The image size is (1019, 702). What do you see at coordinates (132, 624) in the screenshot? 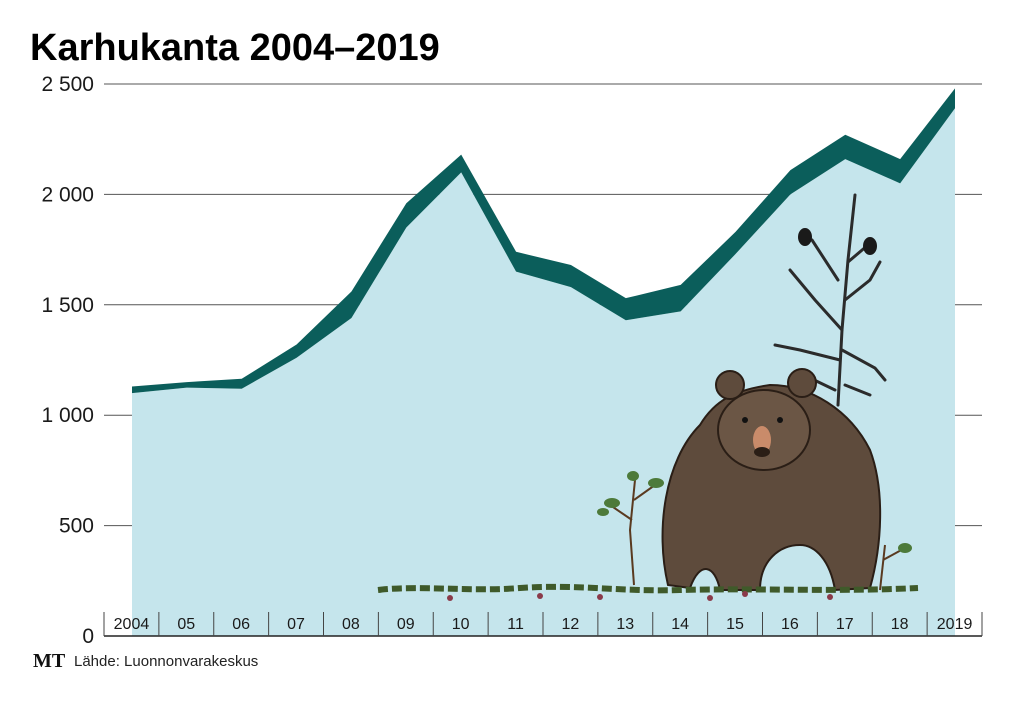
I see `x-tick-label: 2004` at bounding box center [132, 624].